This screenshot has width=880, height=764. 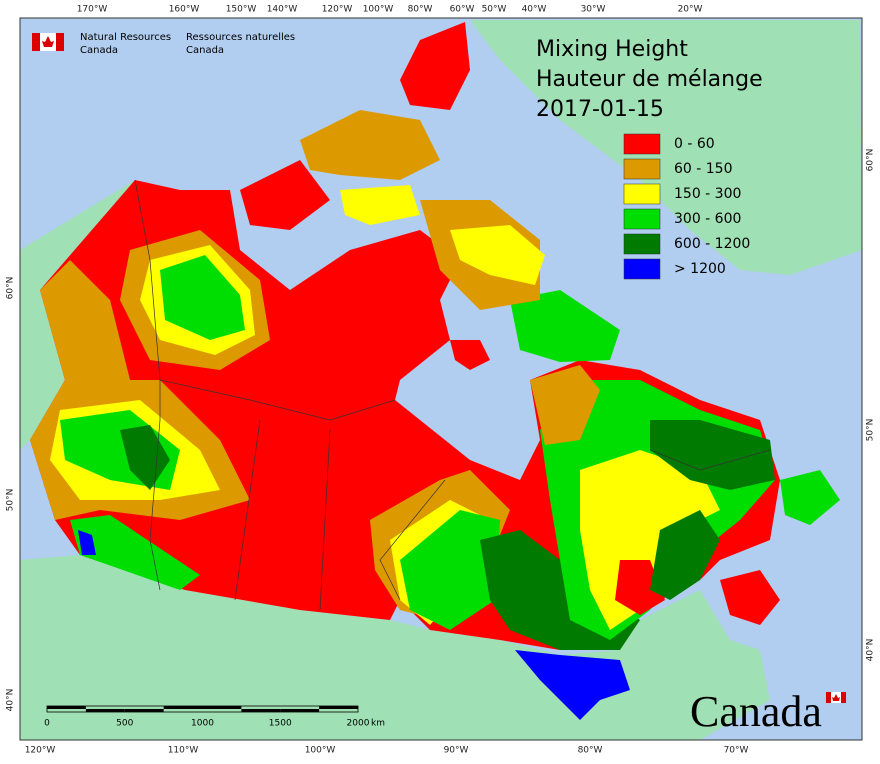 I want to click on scale-outline, so click(x=202, y=709).